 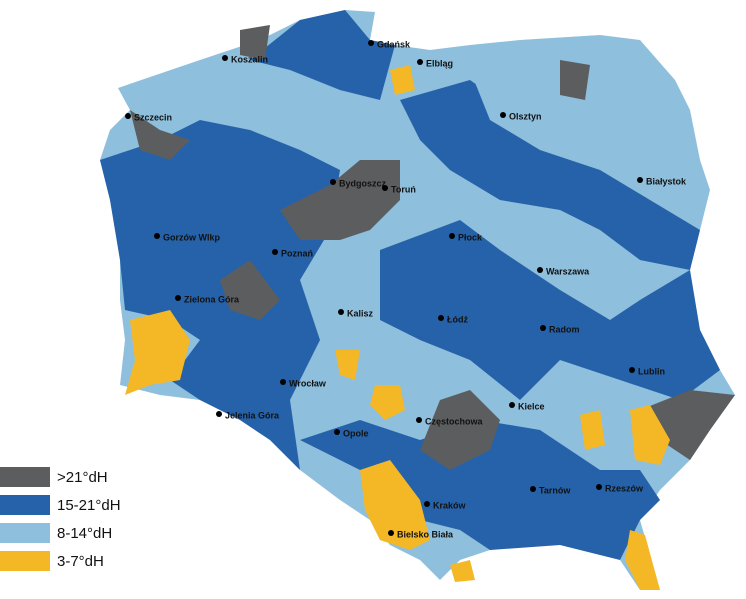 What do you see at coordinates (153, 117) in the screenshot?
I see `city-label: Szczecin` at bounding box center [153, 117].